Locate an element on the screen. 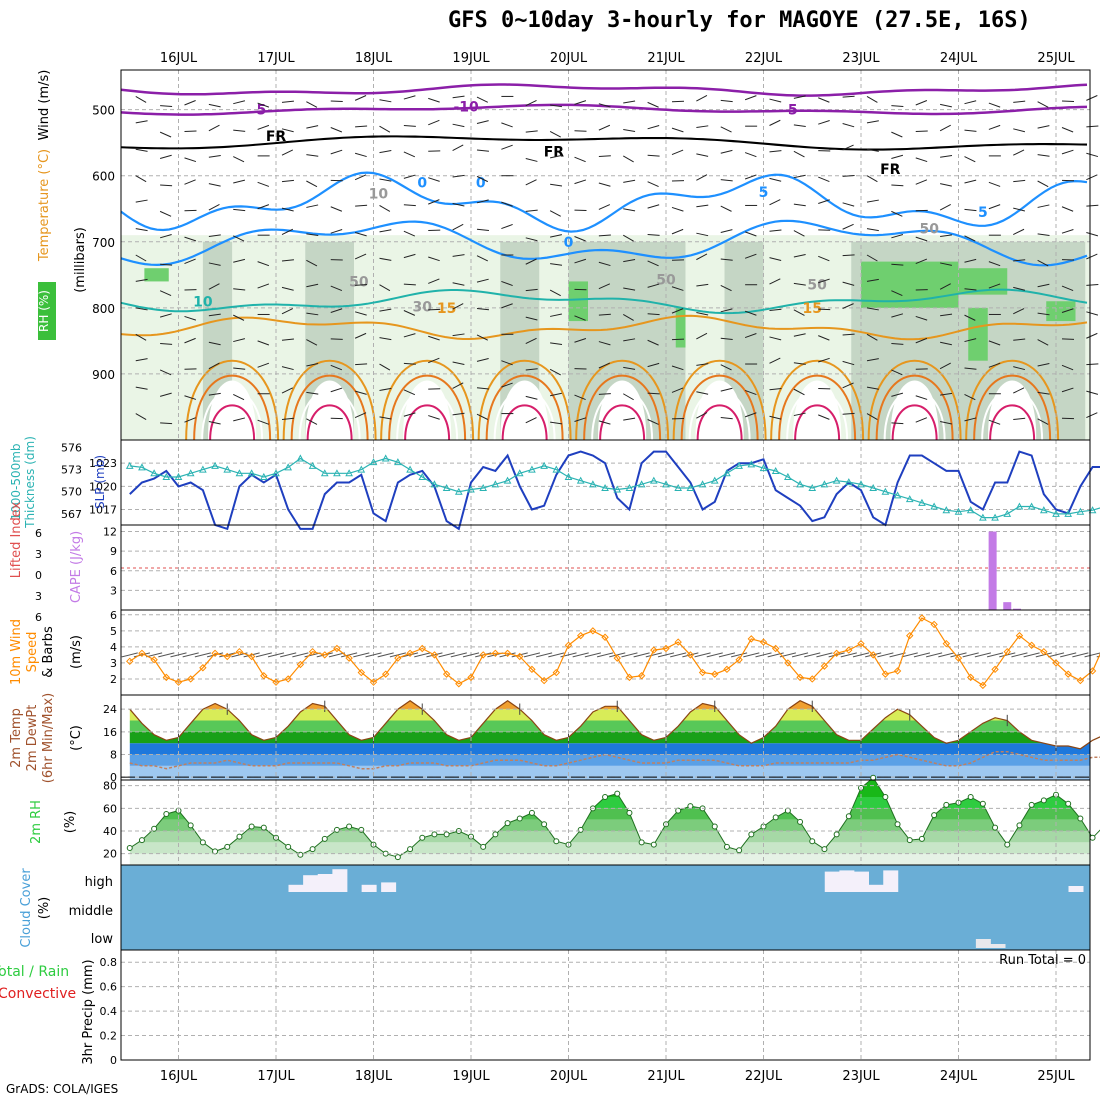 This screenshot has height=1100, width=1100. li-ytick: 6 is located at coordinates (38, 617).